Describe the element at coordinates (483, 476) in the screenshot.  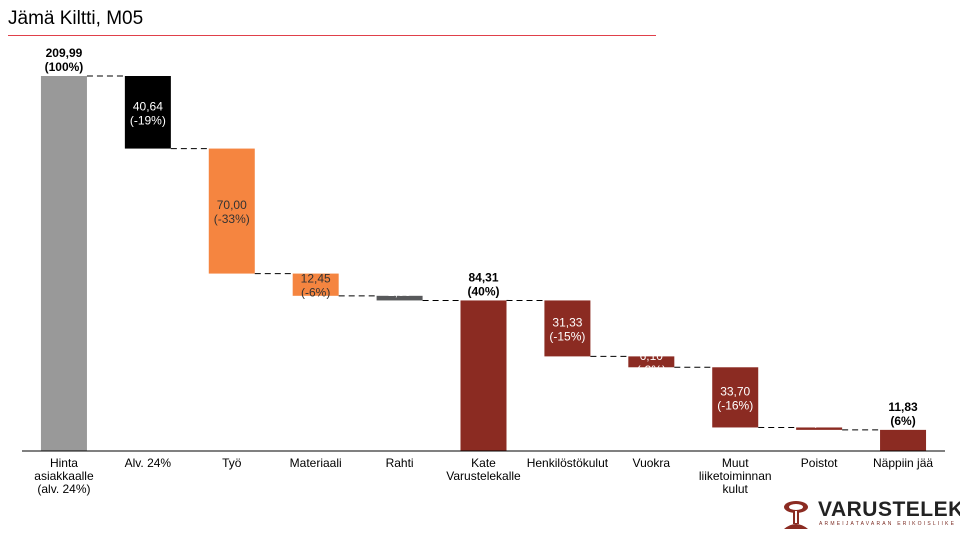
I see `category-label-6-2: Varustelekalle` at that location.